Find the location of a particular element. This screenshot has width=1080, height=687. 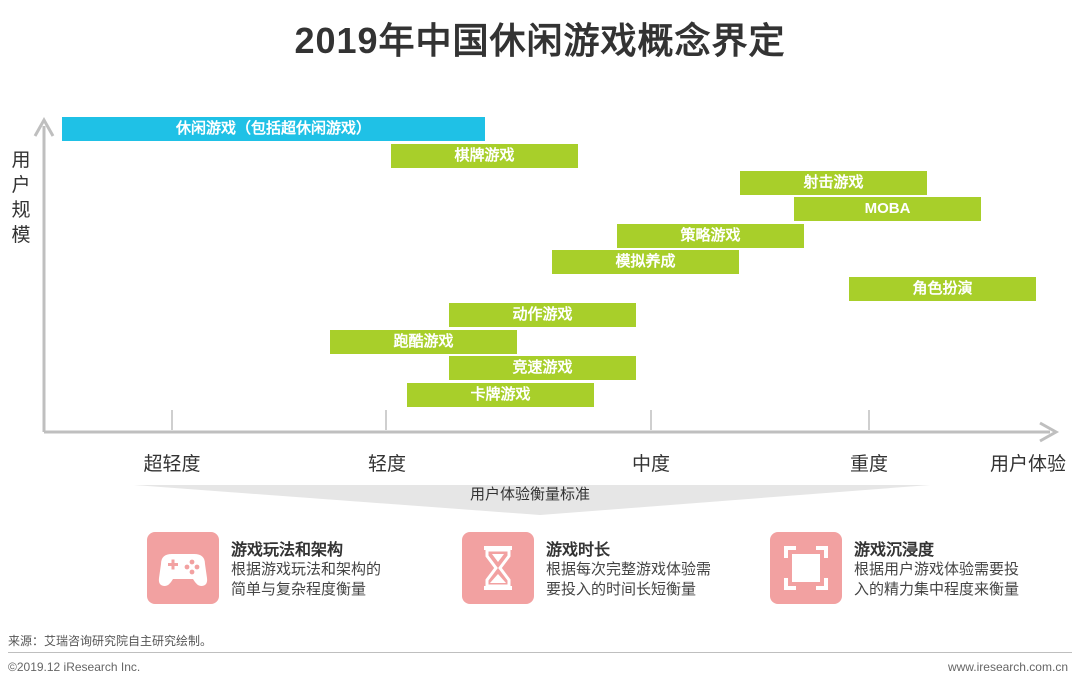

criteria-title-gameplay: 游戏玩法和架构 is located at coordinates (287, 550).